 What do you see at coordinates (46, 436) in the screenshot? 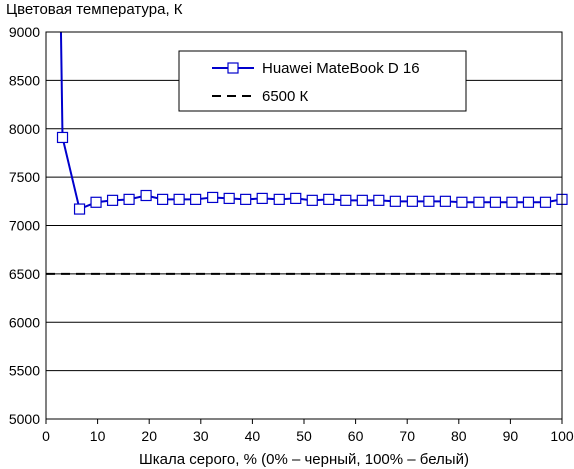
I see `x-tick-label: 0` at bounding box center [46, 436].